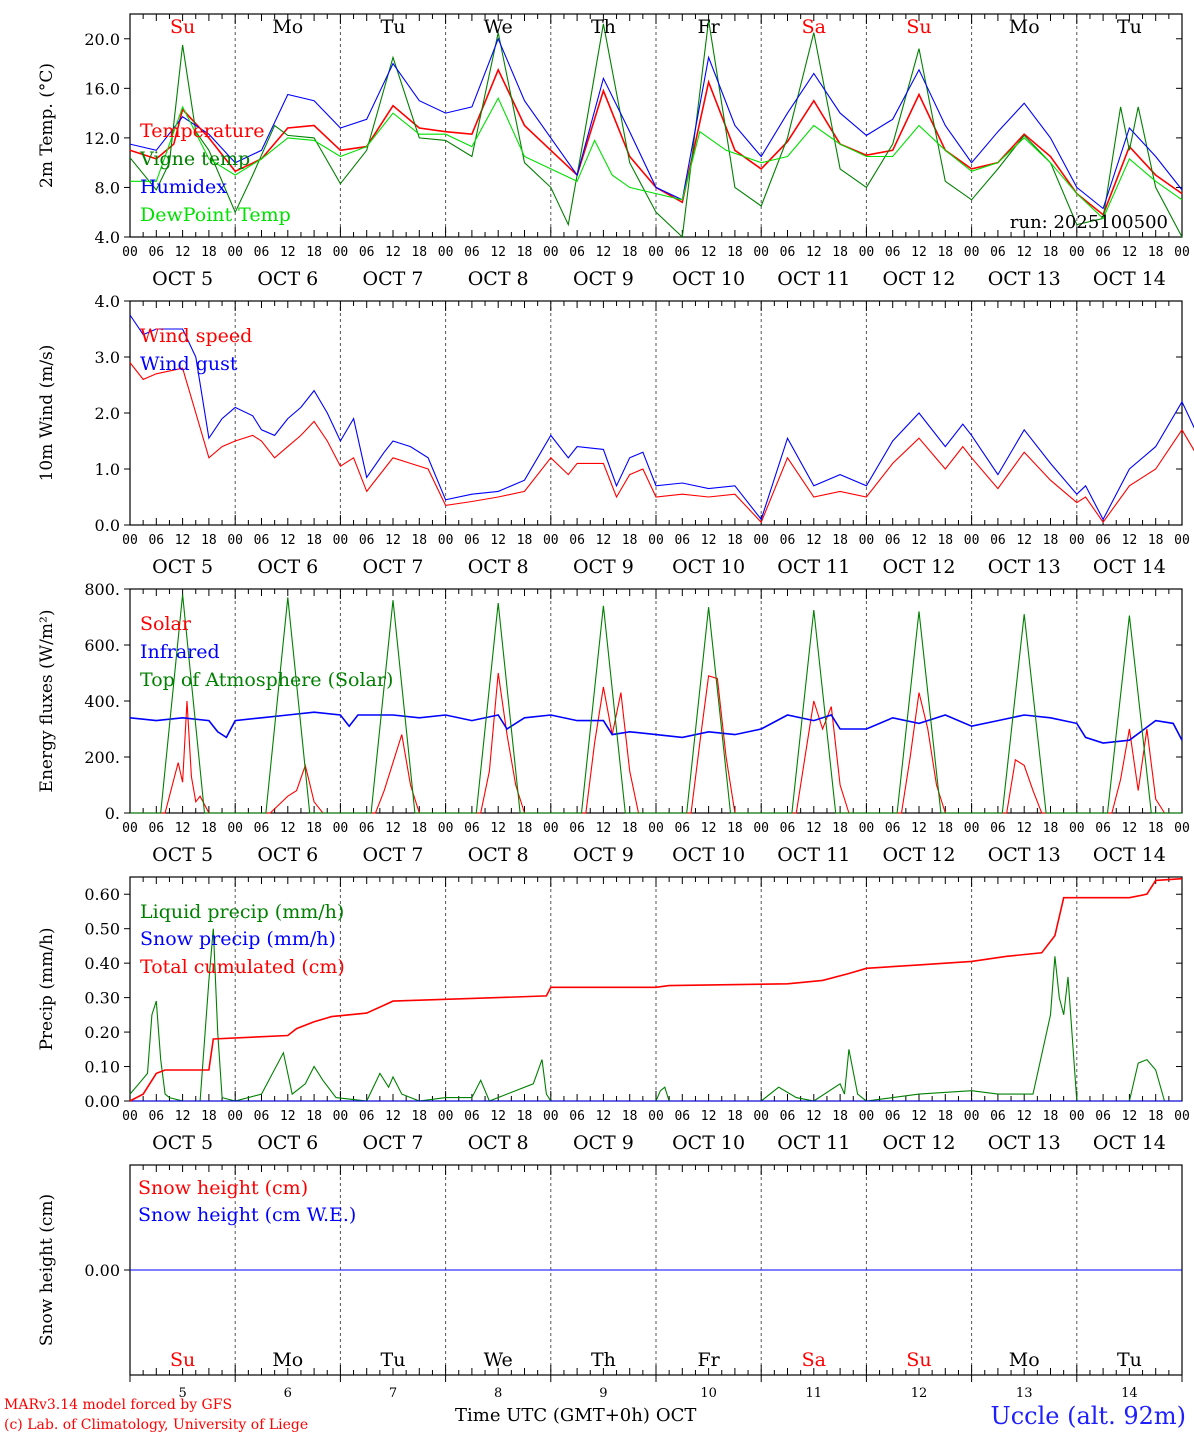 This screenshot has width=1194, height=1440. Describe the element at coordinates (1088, 1416) in the screenshot. I see `station-name: Uccle (alt. 92m)` at that location.